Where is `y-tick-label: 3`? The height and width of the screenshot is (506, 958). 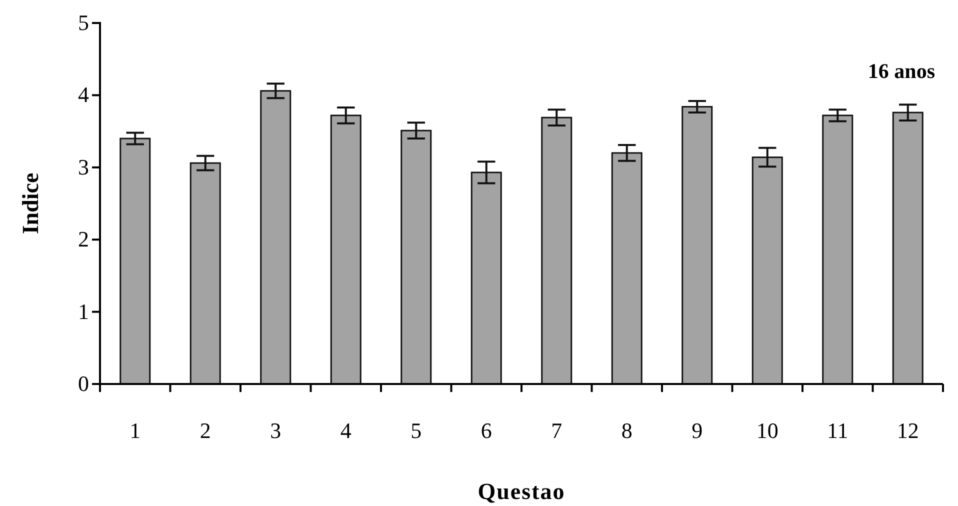
y-tick-label: 3 is located at coordinates (83, 167).